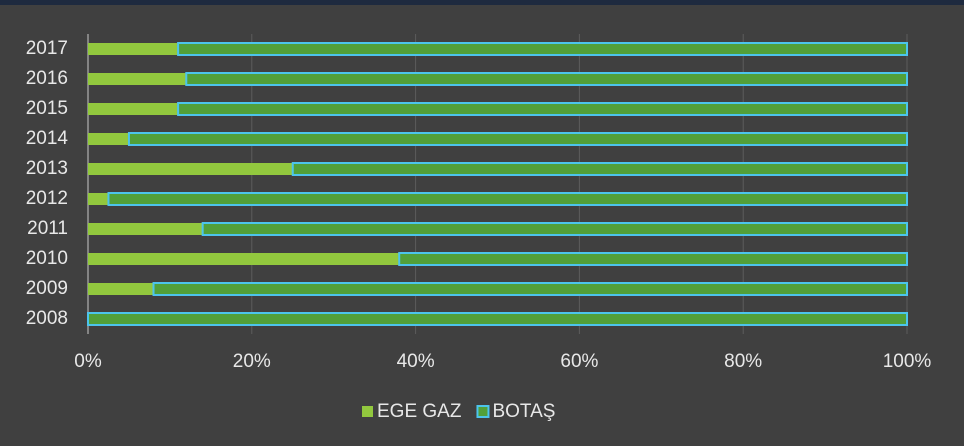 This screenshot has width=964, height=446. Describe the element at coordinates (482, 2) in the screenshot. I see `top-strip` at that location.